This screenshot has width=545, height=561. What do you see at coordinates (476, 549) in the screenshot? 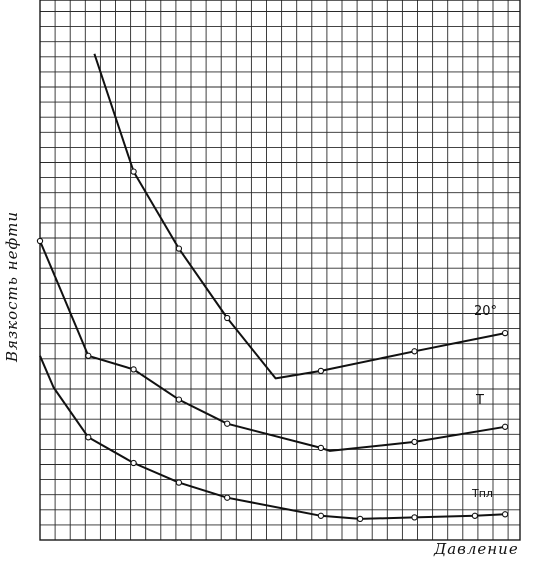
I see `x-axis-label: Давление` at bounding box center [476, 549].